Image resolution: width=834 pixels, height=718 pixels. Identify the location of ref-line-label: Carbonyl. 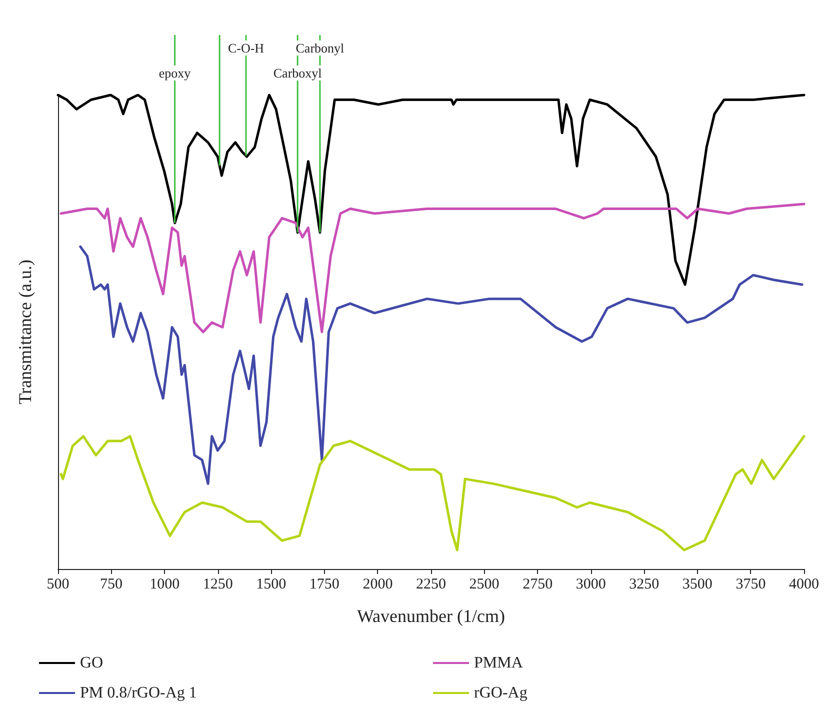
(320, 48).